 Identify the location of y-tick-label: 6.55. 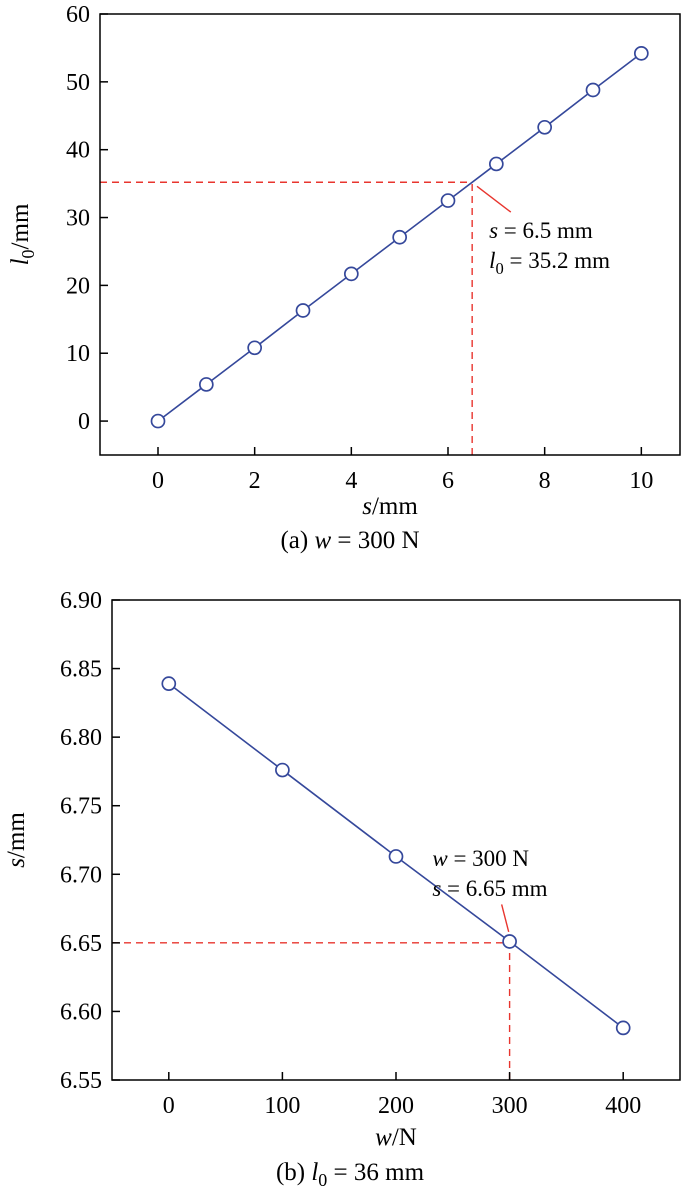
(81, 1081).